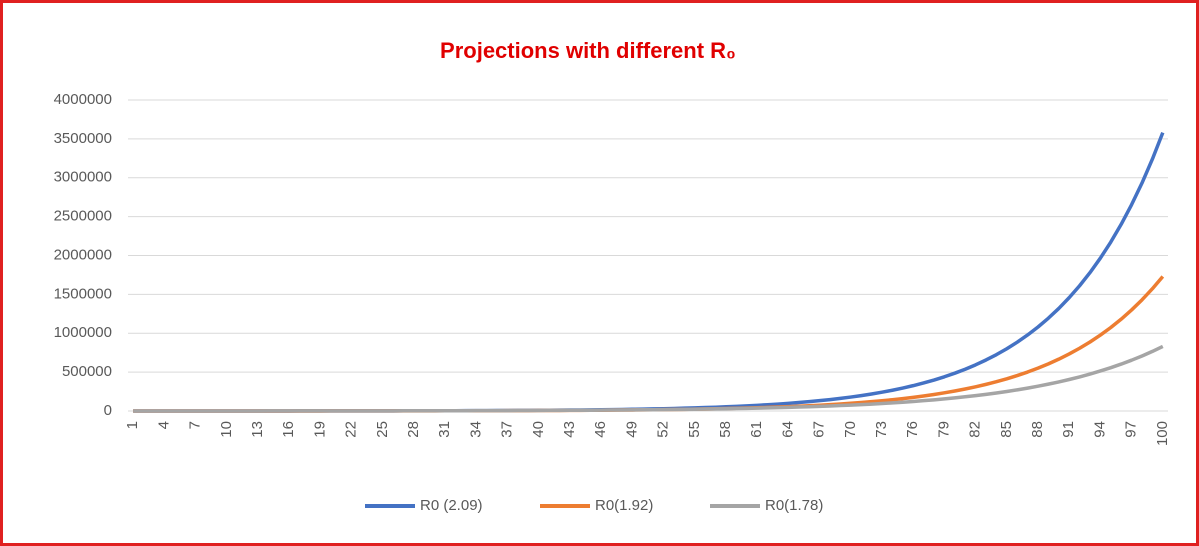 This screenshot has width=1199, height=546. Describe the element at coordinates (108, 410) in the screenshot. I see `y-tick-label: 0` at that location.